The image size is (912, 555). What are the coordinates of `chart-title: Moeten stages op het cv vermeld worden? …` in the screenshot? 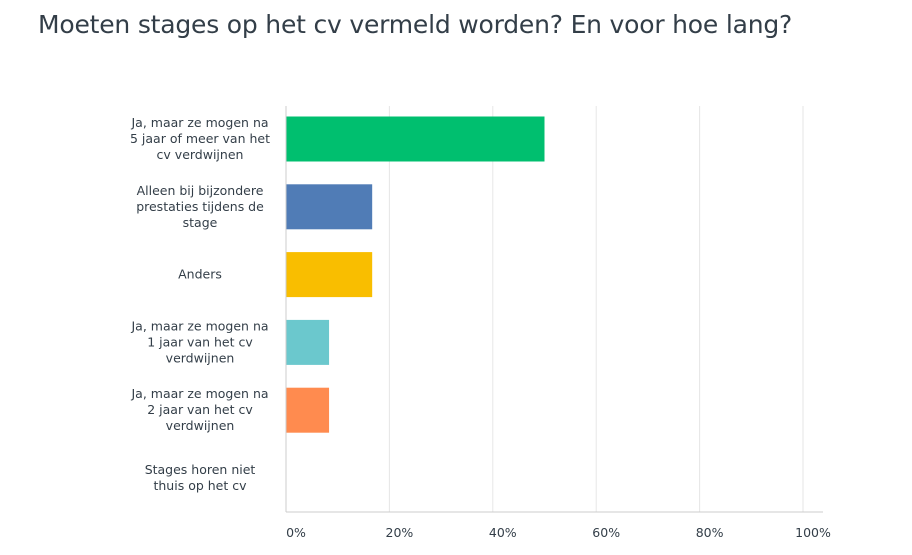 It's located at (415, 24).